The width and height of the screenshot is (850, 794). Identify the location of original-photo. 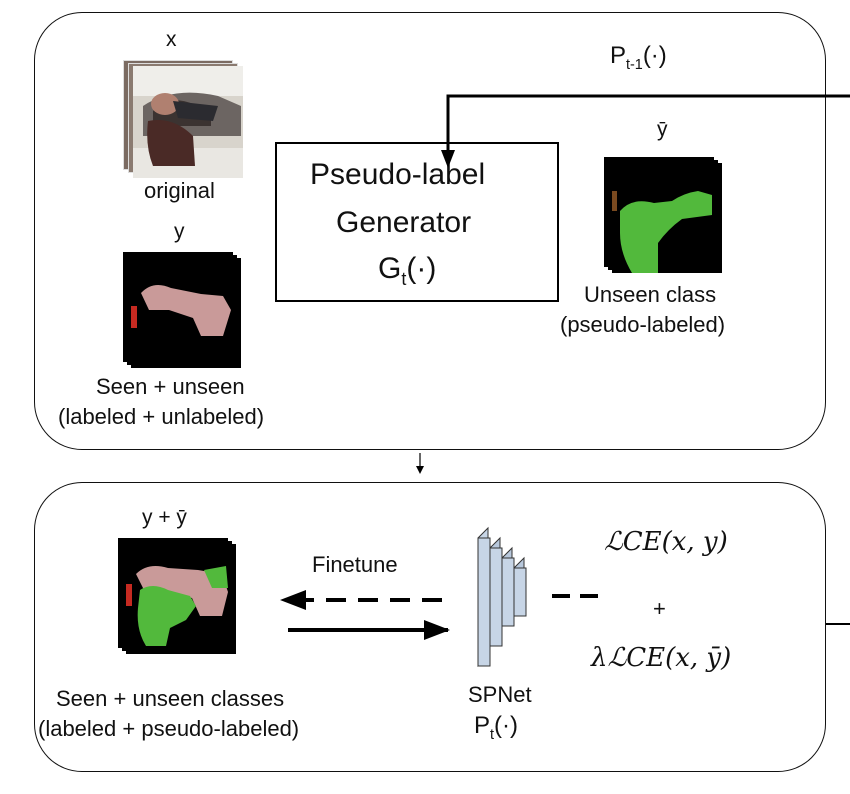
(188, 122).